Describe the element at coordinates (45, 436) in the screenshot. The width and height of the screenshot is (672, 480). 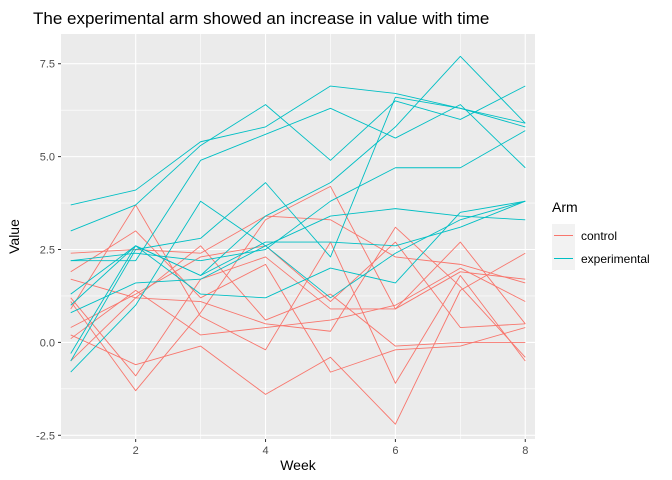
I see `y-tick-label: -2.5` at that location.